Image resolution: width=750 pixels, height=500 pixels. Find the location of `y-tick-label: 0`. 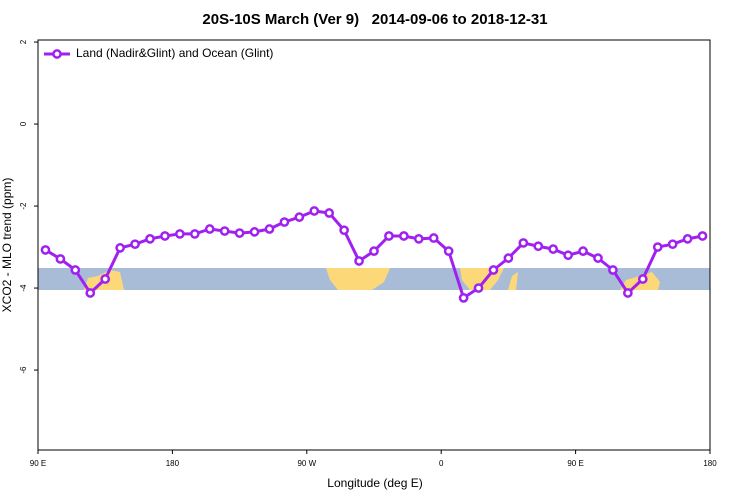

y-tick-label: 0 is located at coordinates (23, 123).